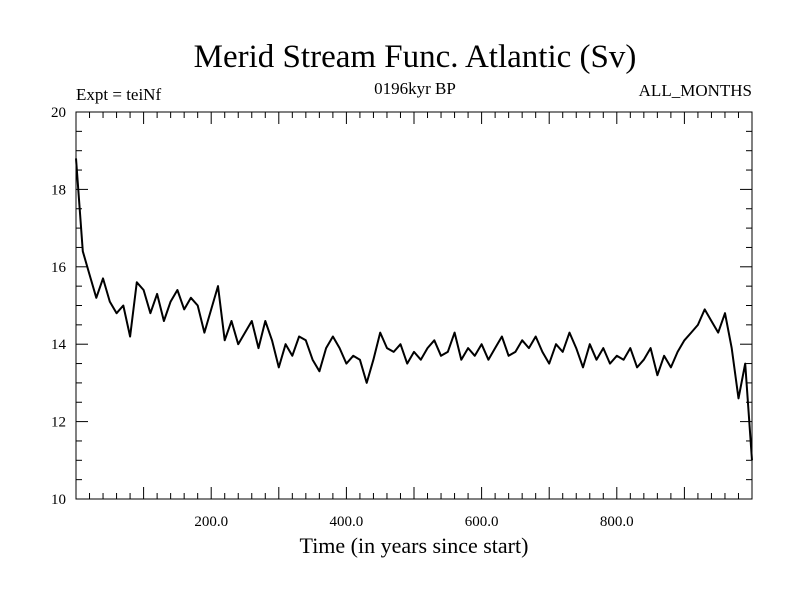 This screenshot has width=800, height=600. I want to click on y-tick-label: 12, so click(58, 423).